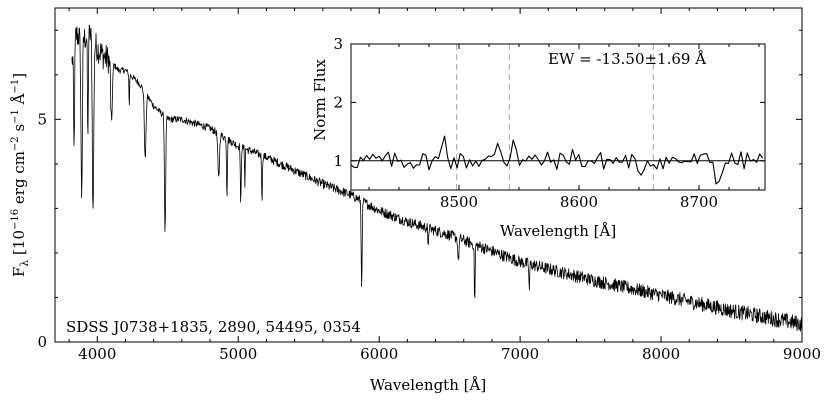 The width and height of the screenshot is (830, 405). I want to click on y-tick-label: 2, so click(338, 102).